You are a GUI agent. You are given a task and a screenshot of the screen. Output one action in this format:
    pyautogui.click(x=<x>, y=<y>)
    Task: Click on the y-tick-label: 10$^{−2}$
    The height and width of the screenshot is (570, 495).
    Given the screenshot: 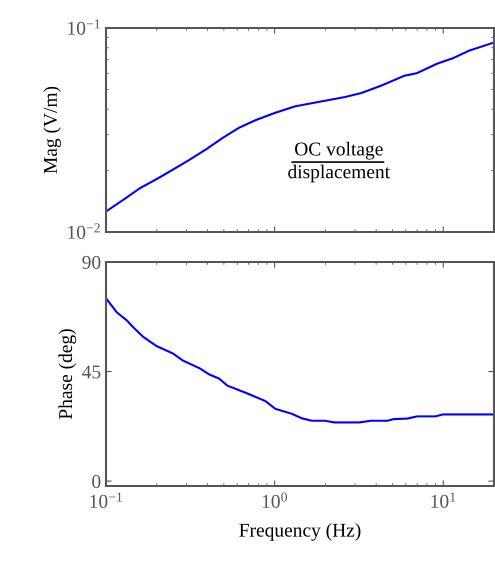 What is the action you would take?
    pyautogui.click(x=84, y=231)
    